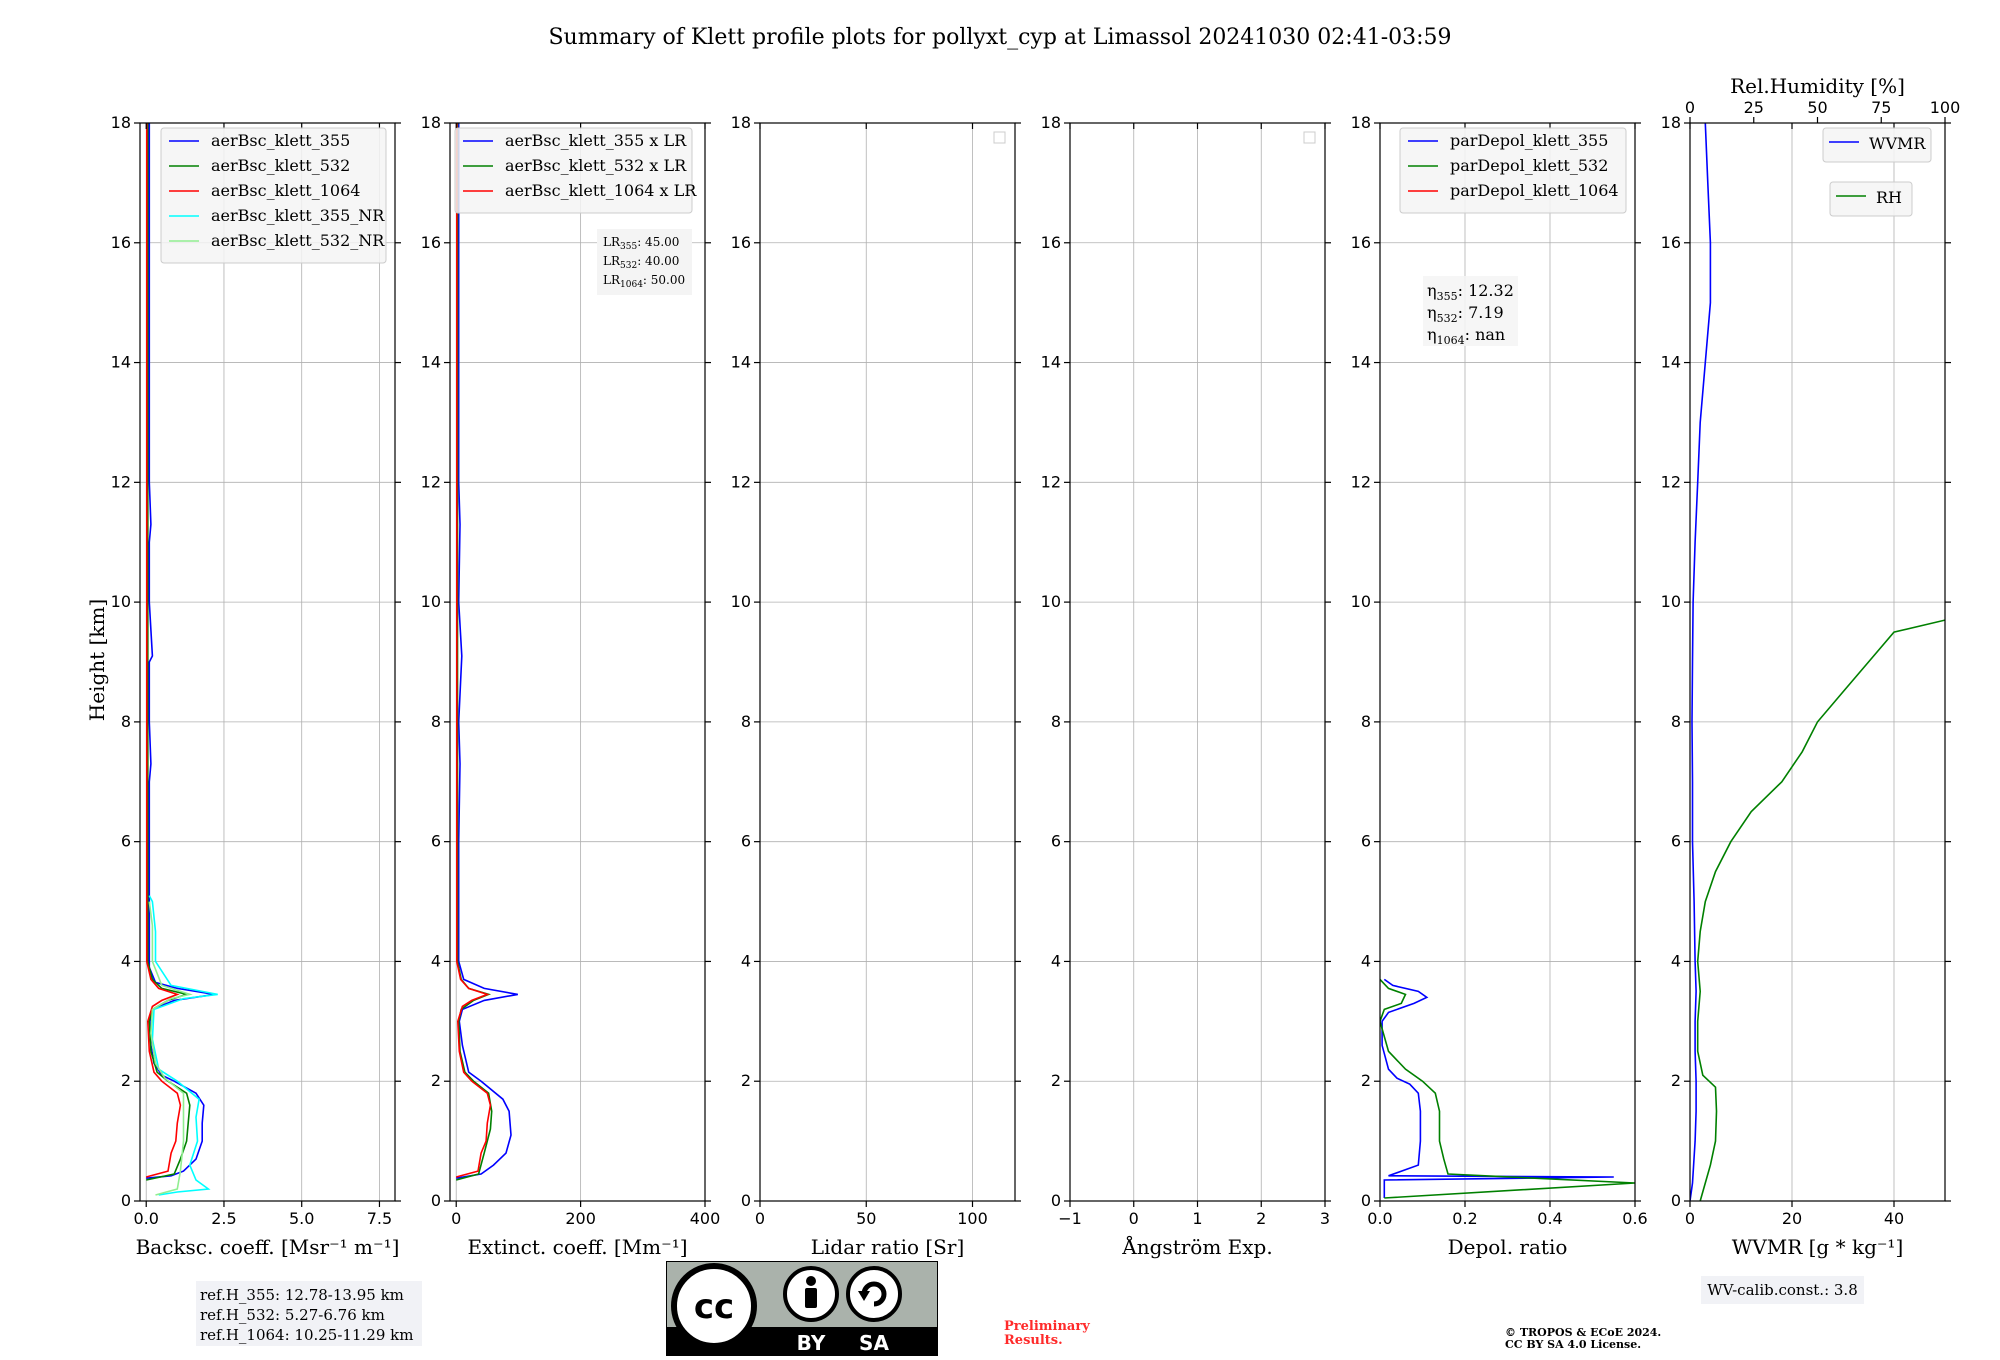 The width and height of the screenshot is (2000, 1360). Describe the element at coordinates (307, 1335) in the screenshot. I see `ref-height-1064: ref.H_1064: 10.25-11.29 km` at that location.